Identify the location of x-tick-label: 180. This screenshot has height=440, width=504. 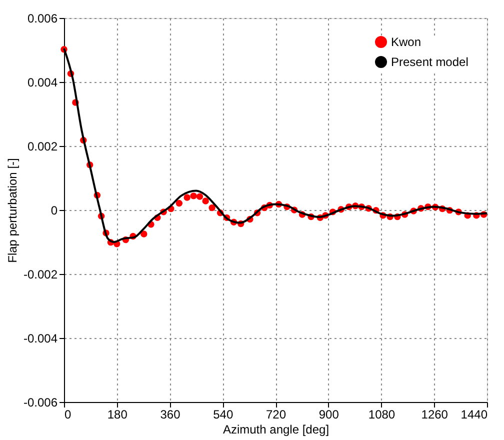
(117, 415).